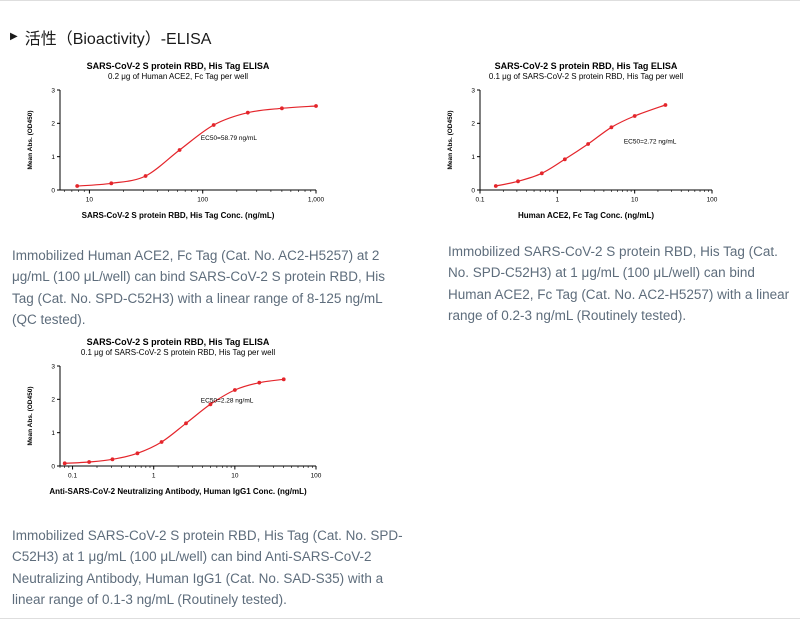  I want to click on svg-text: EC50=58.79 ng/mL, so click(229, 138).